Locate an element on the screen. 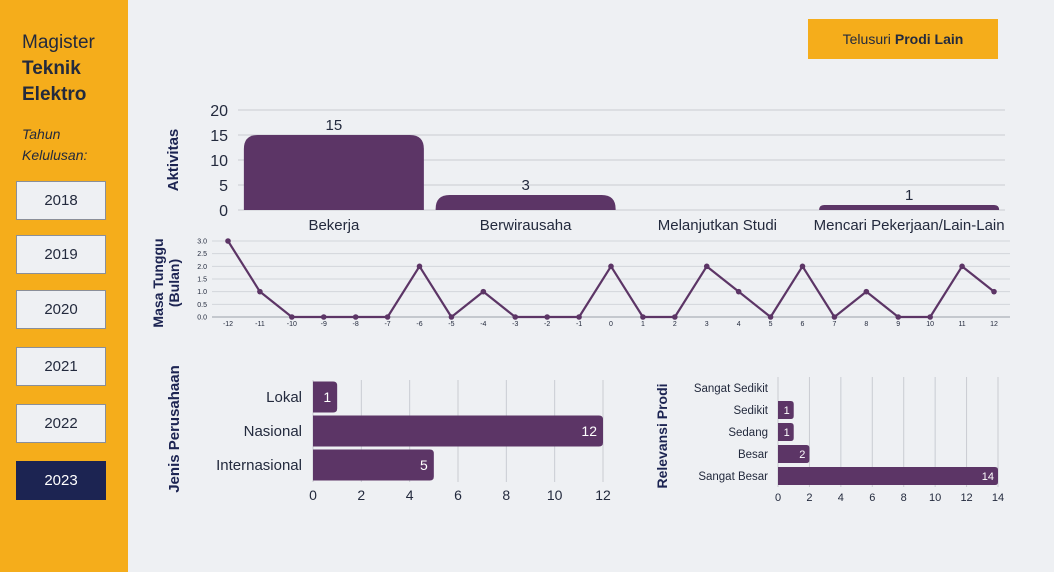 This screenshot has height=572, width=1054. y-axis-title: Relevansi Prodi is located at coordinates (662, 435).